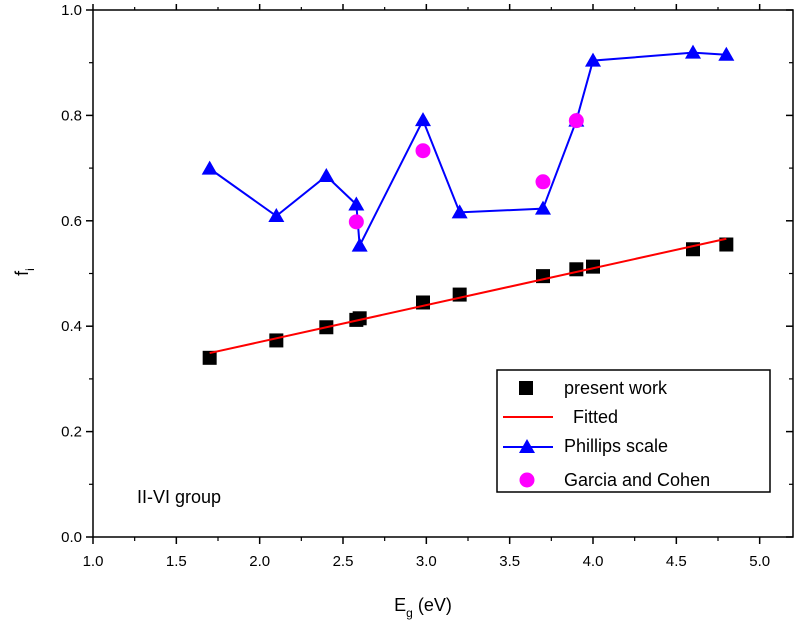  What do you see at coordinates (426, 561) in the screenshot?
I see `x-tick-label: 3.0` at bounding box center [426, 561].